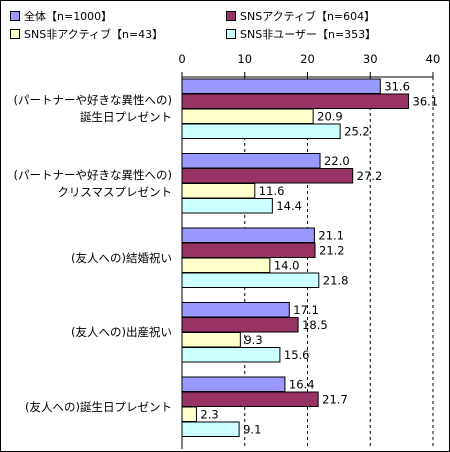 The width and height of the screenshot is (450, 452). Describe the element at coordinates (433, 59) in the screenshot. I see `x-tick-label: 40` at that location.